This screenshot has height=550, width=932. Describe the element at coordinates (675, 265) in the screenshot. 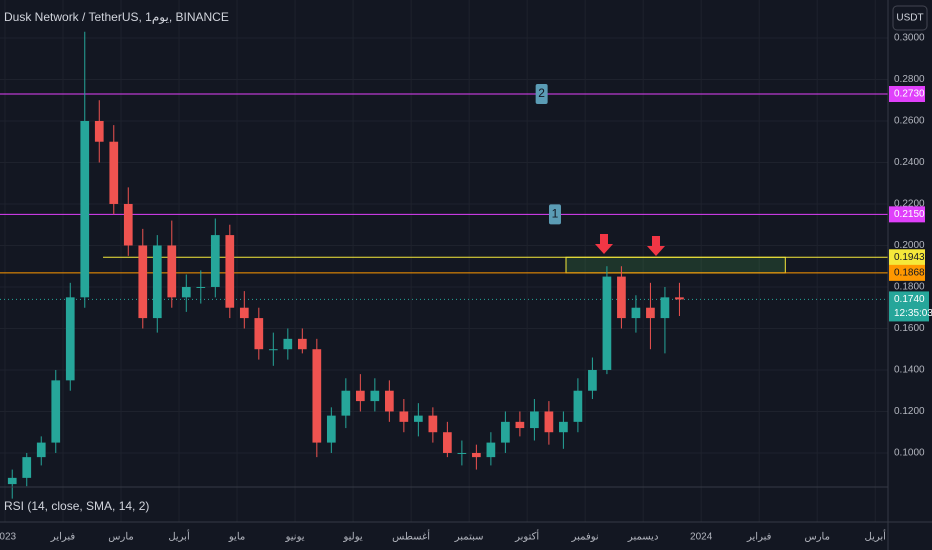

I see `zone` at that location.